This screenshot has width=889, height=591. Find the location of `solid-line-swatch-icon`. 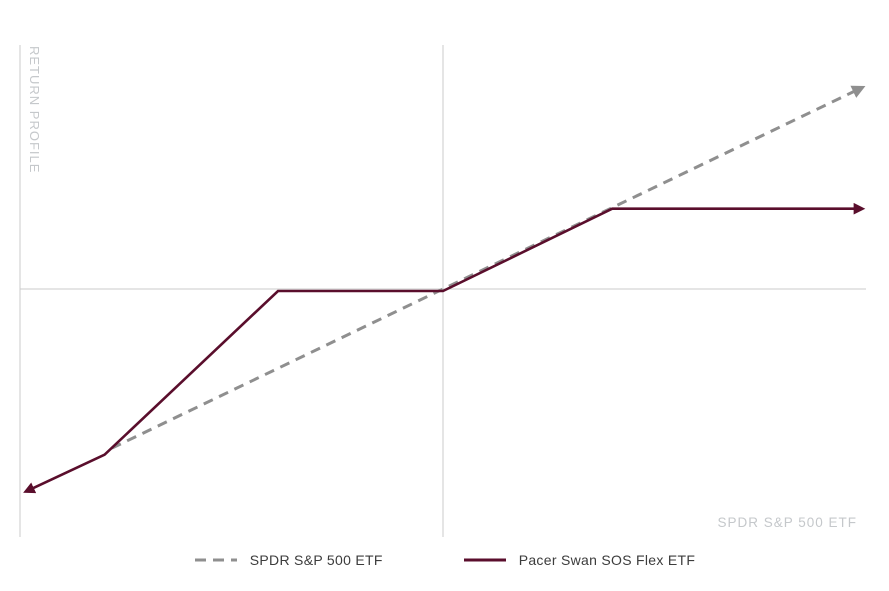

solid-line-swatch-icon is located at coordinates (484, 560).